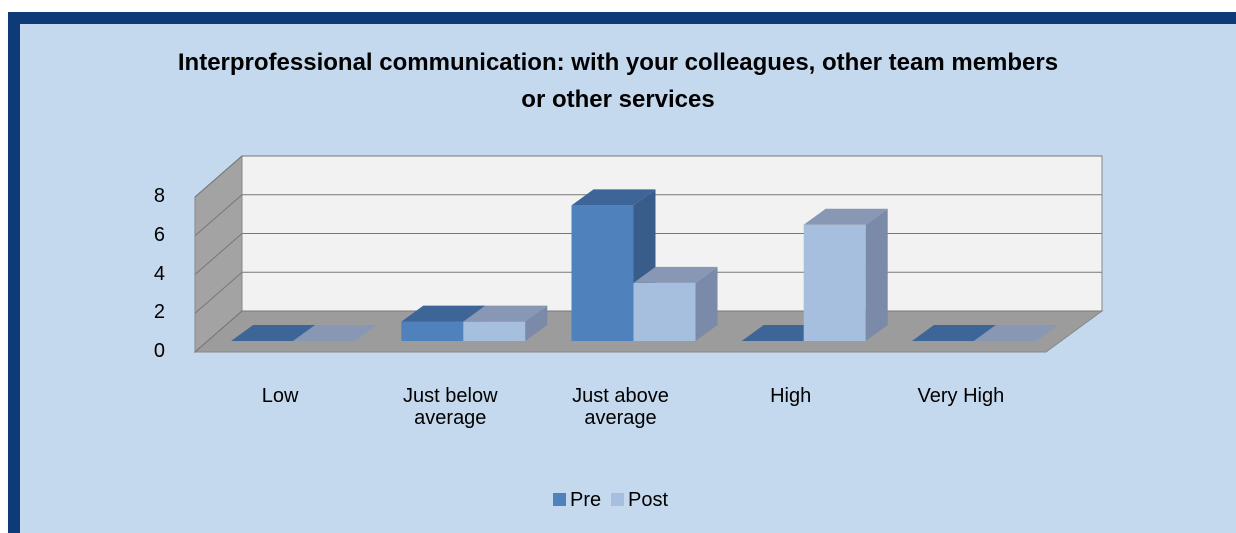 The width and height of the screenshot is (1236, 533). What do you see at coordinates (159, 351) in the screenshot?
I see `y-tick-label: 0` at bounding box center [159, 351].